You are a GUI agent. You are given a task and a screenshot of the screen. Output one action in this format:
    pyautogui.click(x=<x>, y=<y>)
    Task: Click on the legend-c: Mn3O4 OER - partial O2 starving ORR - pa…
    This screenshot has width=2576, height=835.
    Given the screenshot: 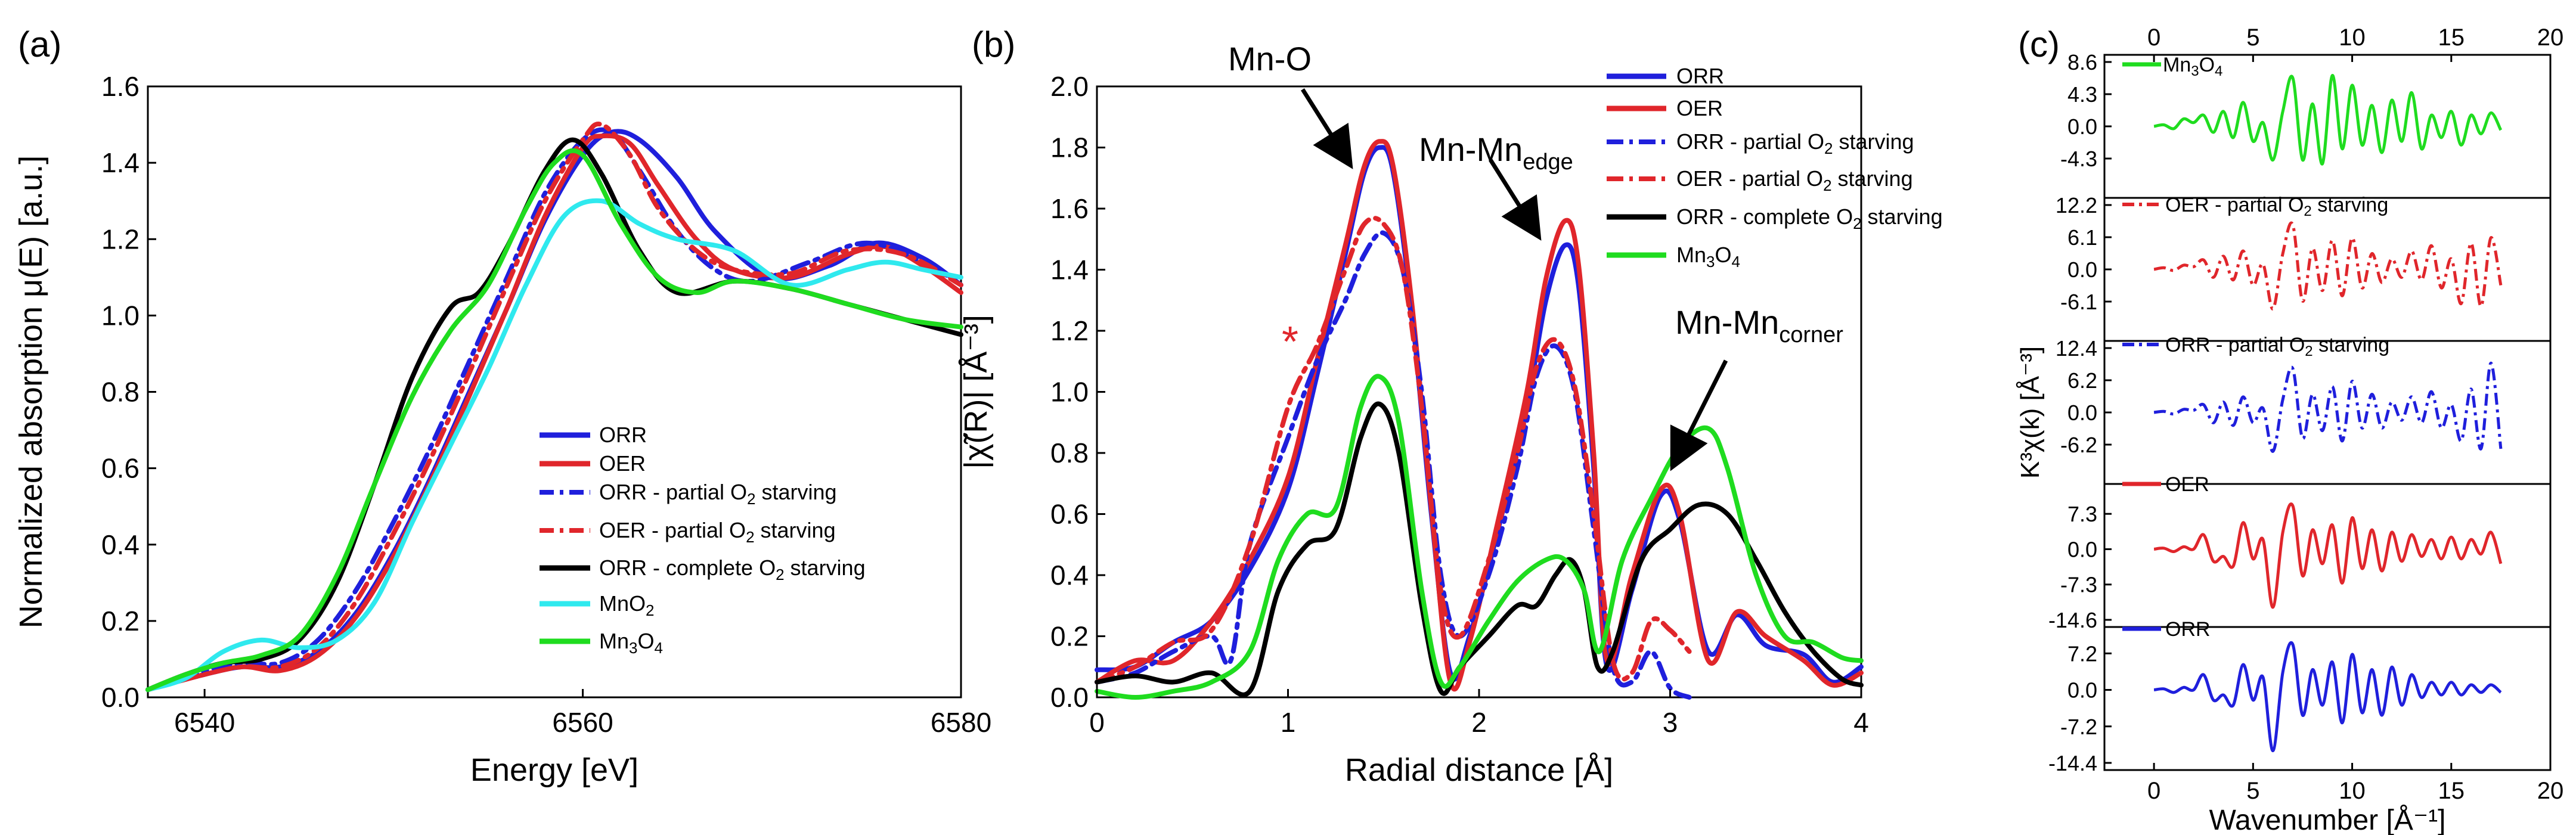 What is the action you would take?
    pyautogui.click(x=2255, y=347)
    